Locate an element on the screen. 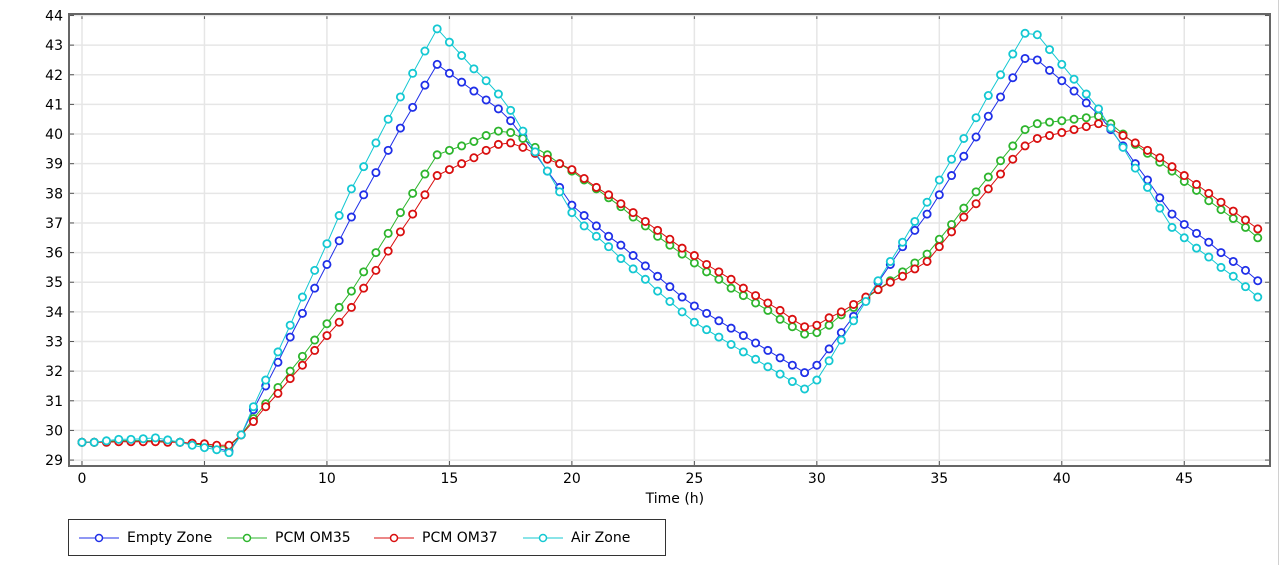 This screenshot has width=1282, height=565. legend-item-pcm-om37: PCM OM37 is located at coordinates (436, 537).